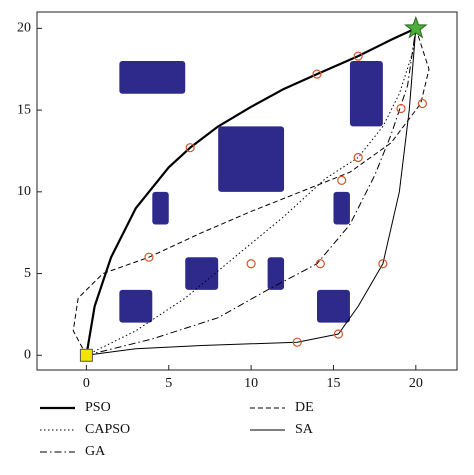 This screenshot has height=475, width=474. Describe the element at coordinates (95, 451) in the screenshot. I see `legend-label: GA` at that location.